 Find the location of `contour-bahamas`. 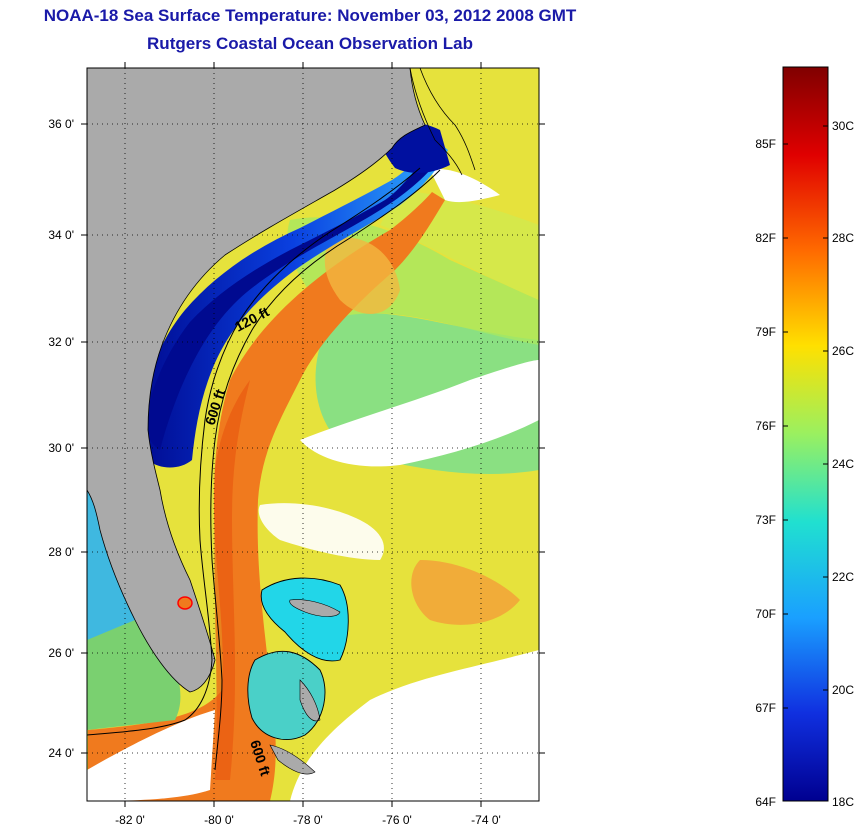

contour-bahamas is located at coordinates (304, 619).